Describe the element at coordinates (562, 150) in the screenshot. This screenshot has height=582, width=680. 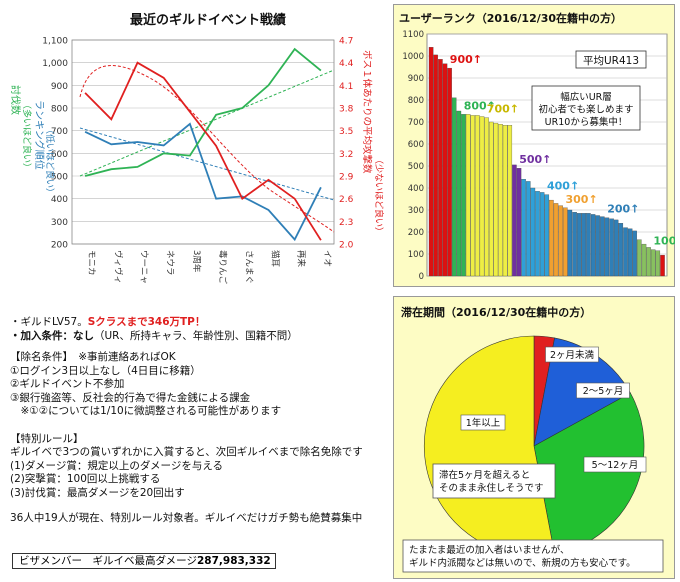
I see `bar-annotations: 900↑ 800↑700↑ 500↑ 400↑300↑ 200↑ 100↑` at that location.